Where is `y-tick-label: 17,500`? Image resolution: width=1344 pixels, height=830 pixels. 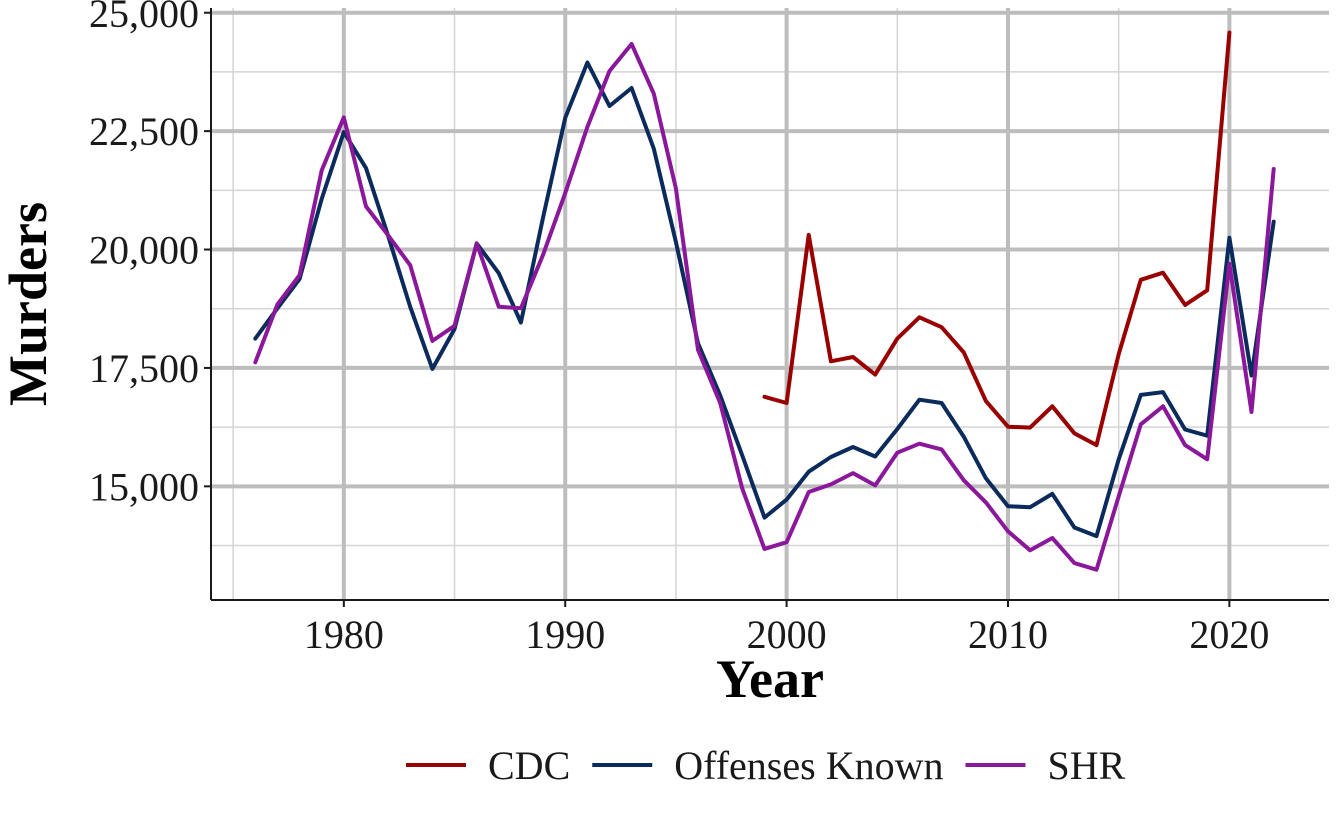
y-tick-label: 17,500 is located at coordinates (144, 368).